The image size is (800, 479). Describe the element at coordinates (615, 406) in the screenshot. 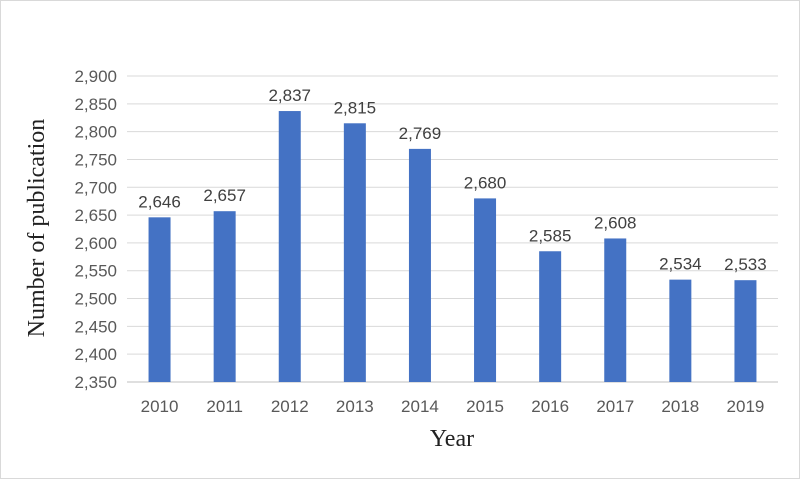

I see `x-tick-label: 2017` at that location.